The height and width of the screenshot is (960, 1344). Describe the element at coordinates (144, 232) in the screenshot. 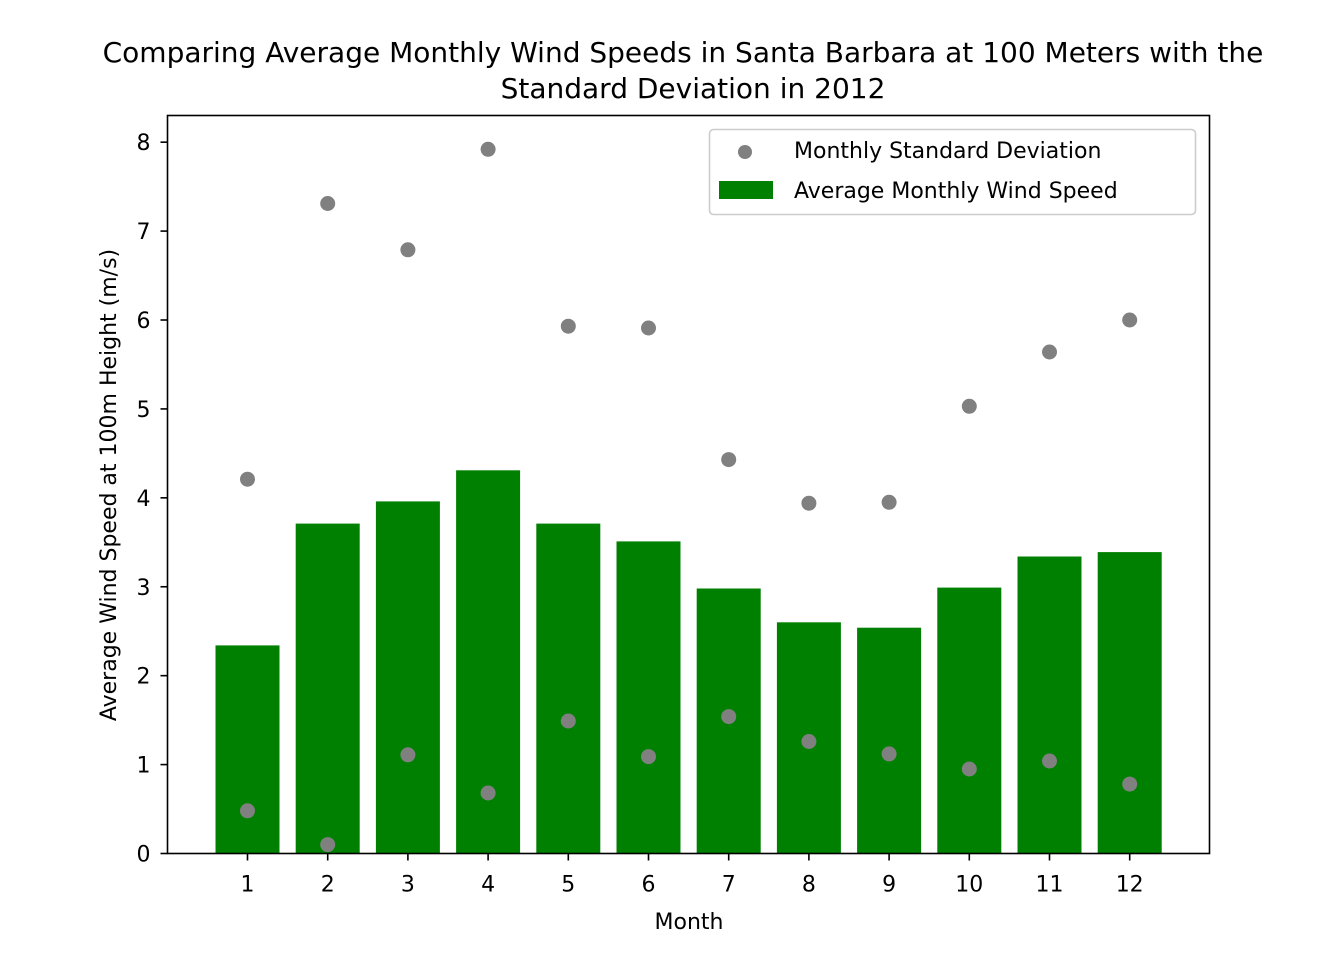

I see `y-tick-label-7: 7` at that location.